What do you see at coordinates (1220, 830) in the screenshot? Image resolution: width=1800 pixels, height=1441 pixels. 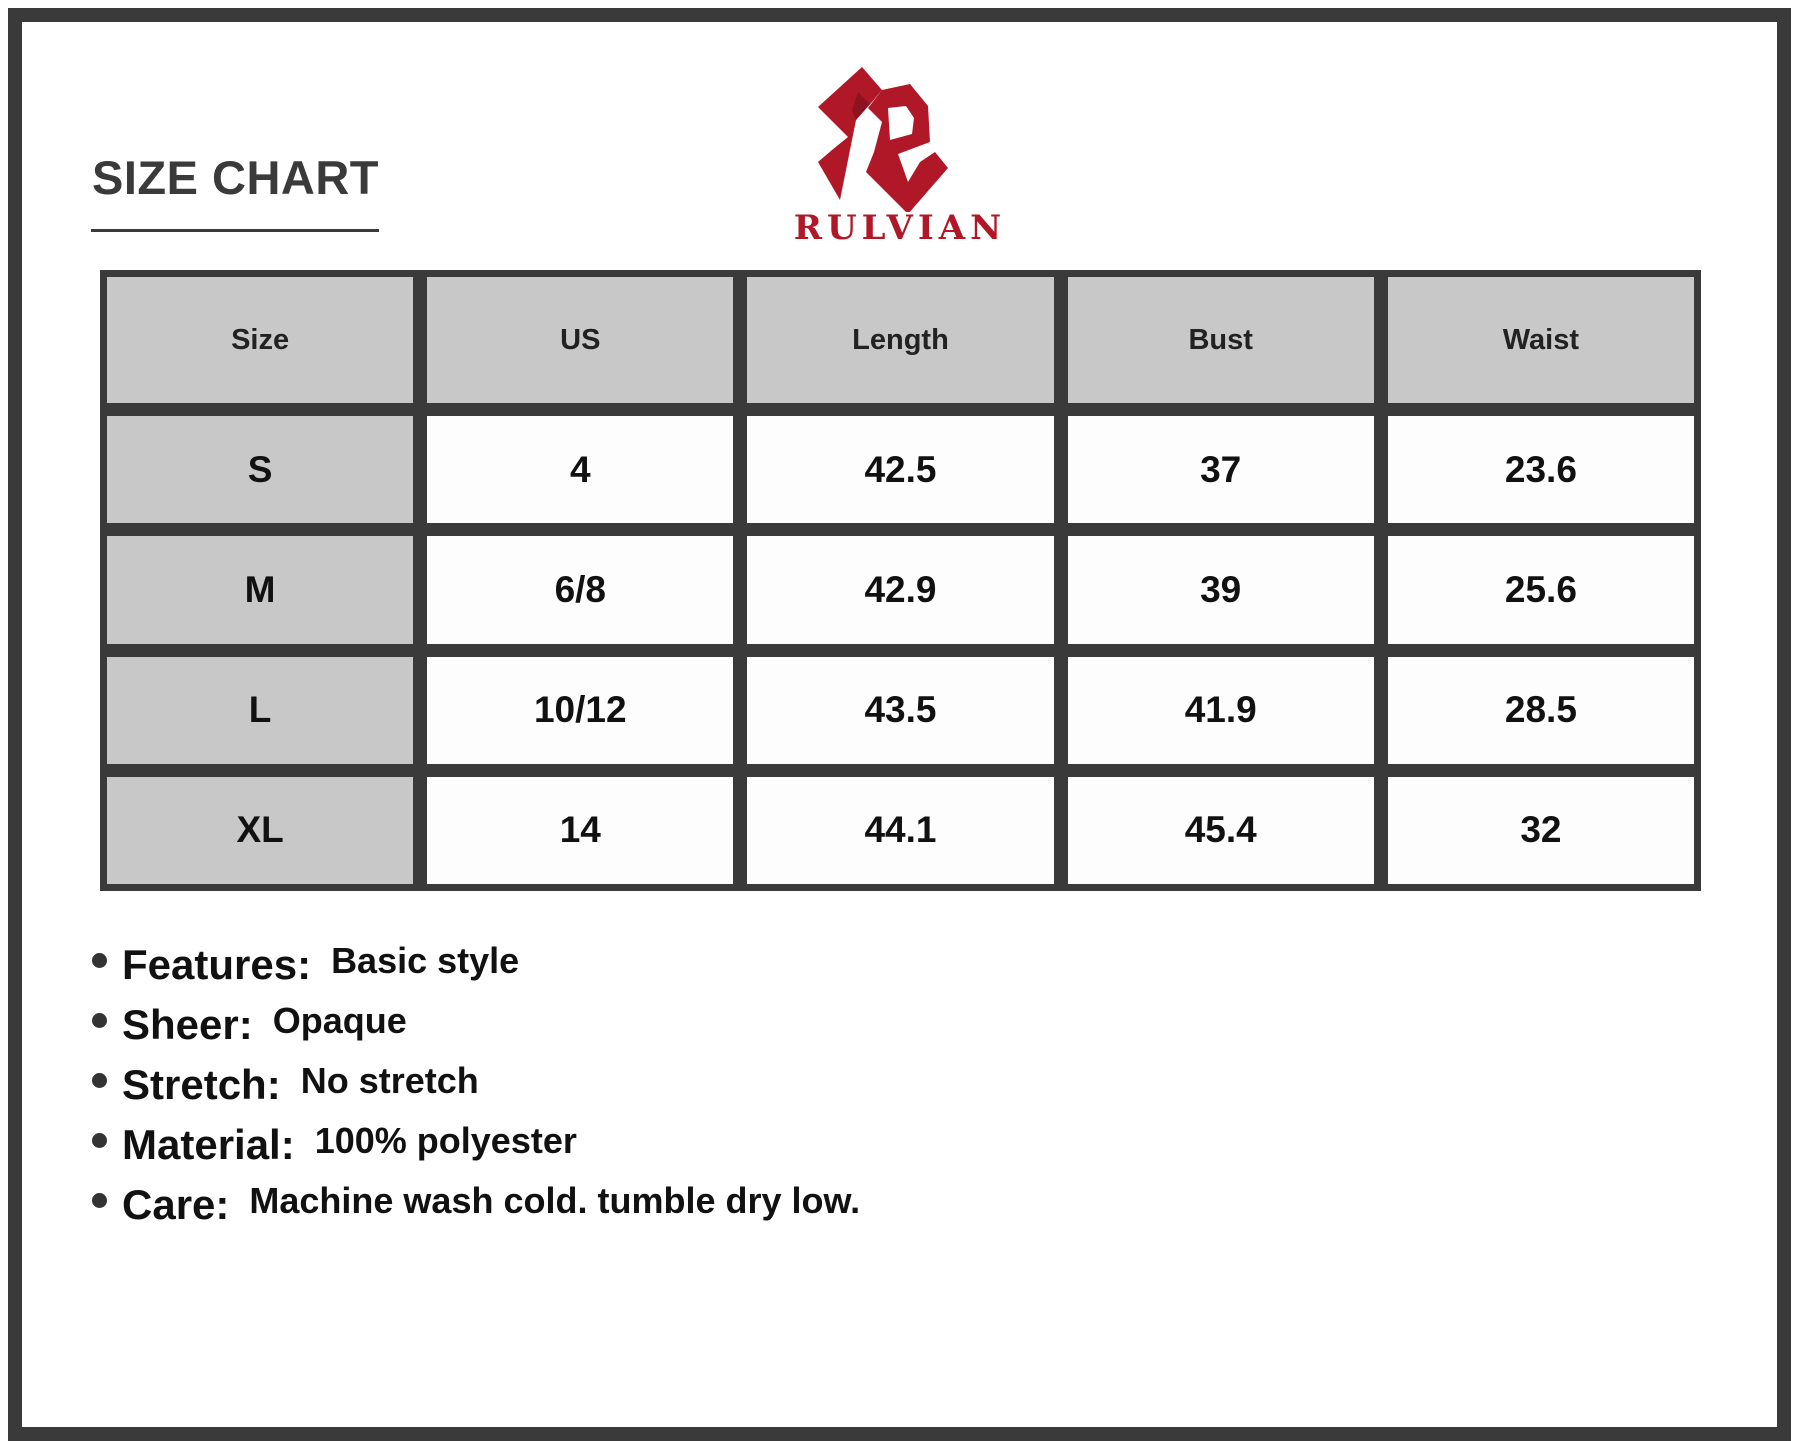 I see `row-xl-bust: 45.4` at bounding box center [1220, 830].